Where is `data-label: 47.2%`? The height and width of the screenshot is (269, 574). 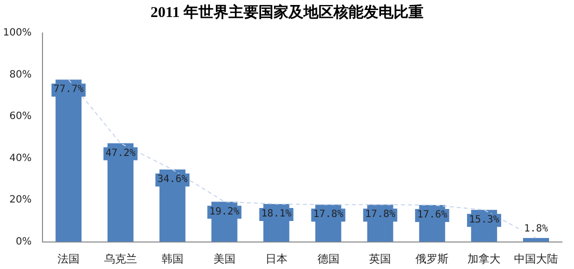 data-label: 47.2% is located at coordinates (120, 153).